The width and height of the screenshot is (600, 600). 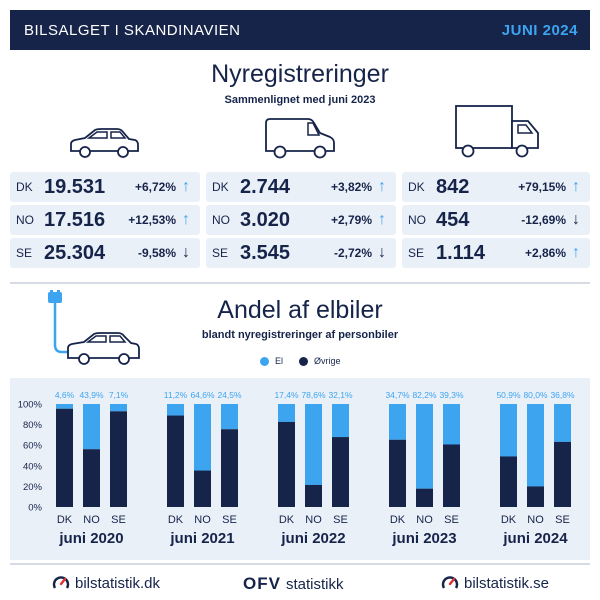 I want to click on footer-divider, so click(x=300, y=564).